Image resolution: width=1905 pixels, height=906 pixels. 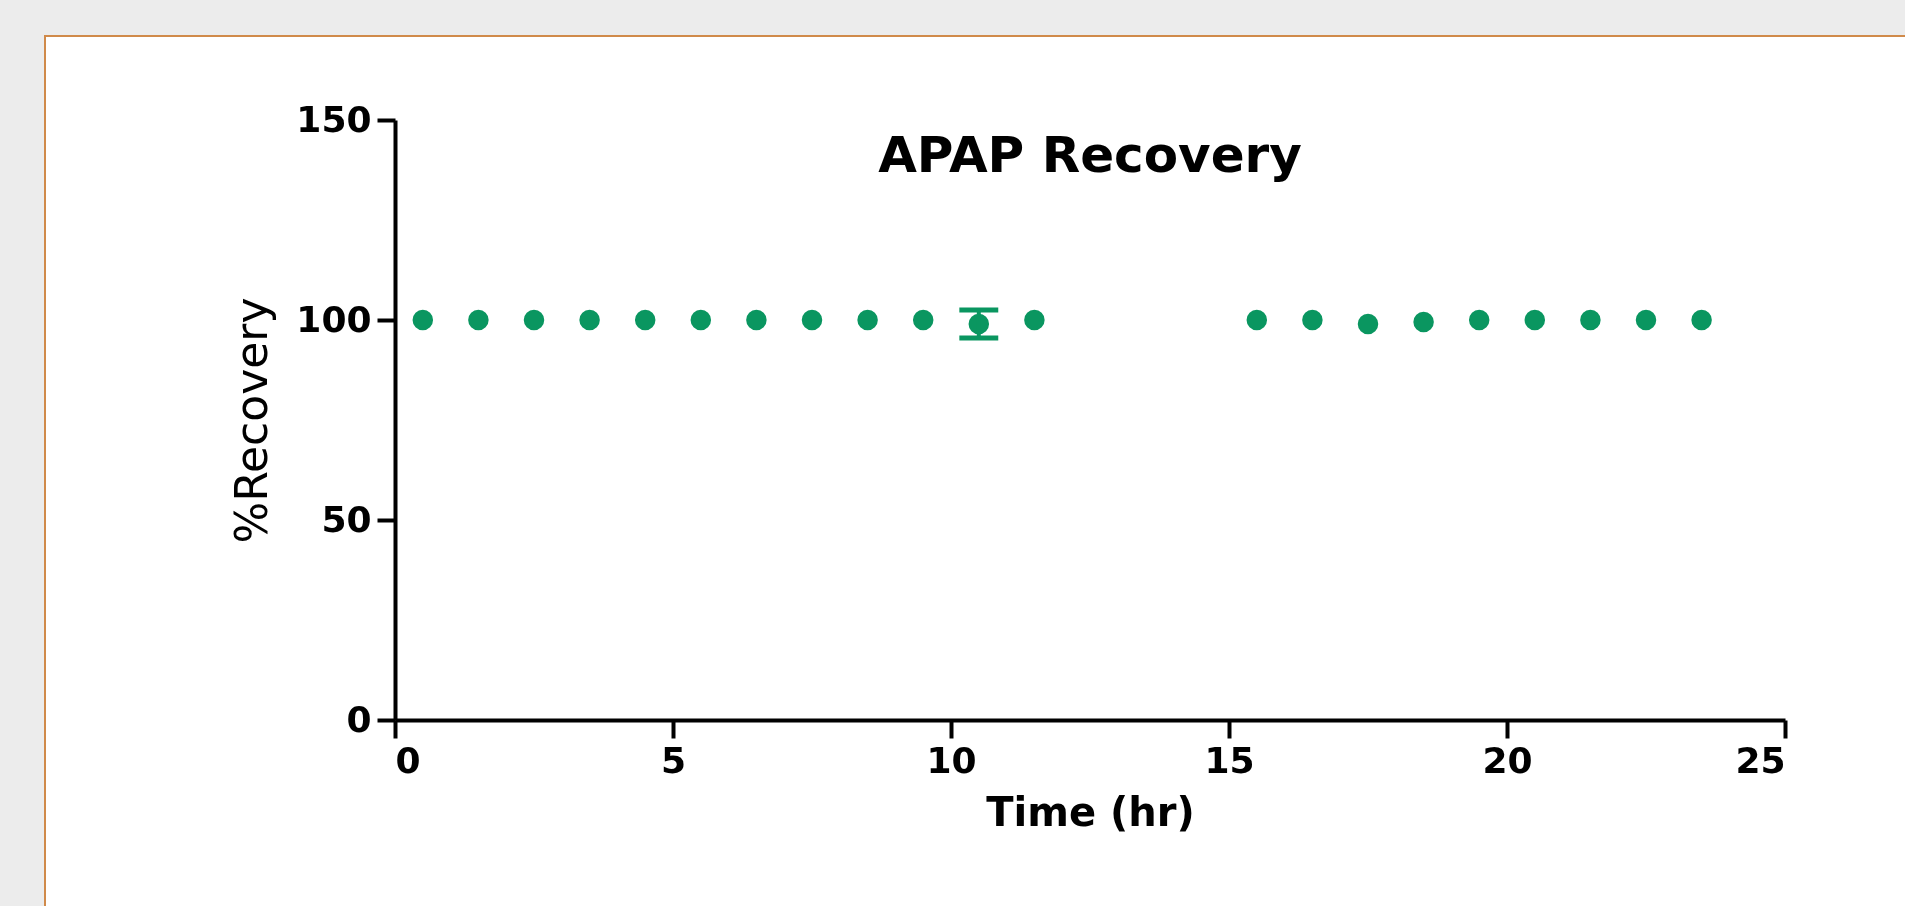 What do you see at coordinates (1507, 760) in the screenshot?
I see `x-tick-label: 20` at bounding box center [1507, 760].